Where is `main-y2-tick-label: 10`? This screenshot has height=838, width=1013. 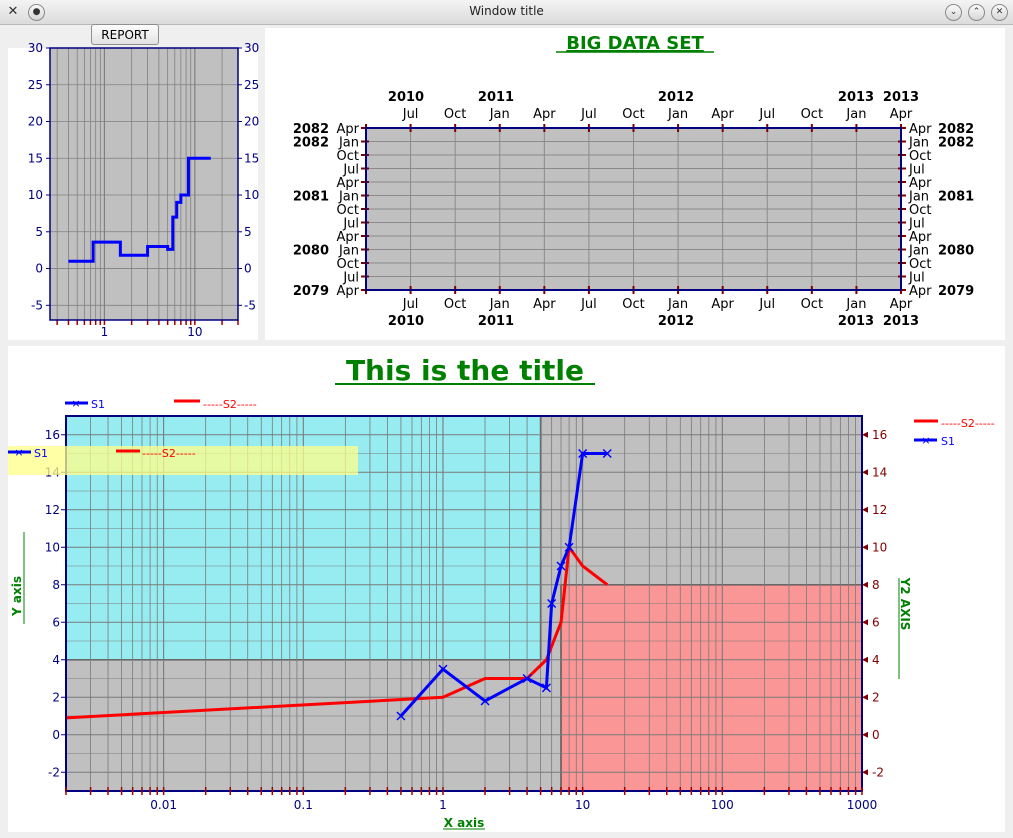
main-y2-tick-label: 10 is located at coordinates (879, 547).